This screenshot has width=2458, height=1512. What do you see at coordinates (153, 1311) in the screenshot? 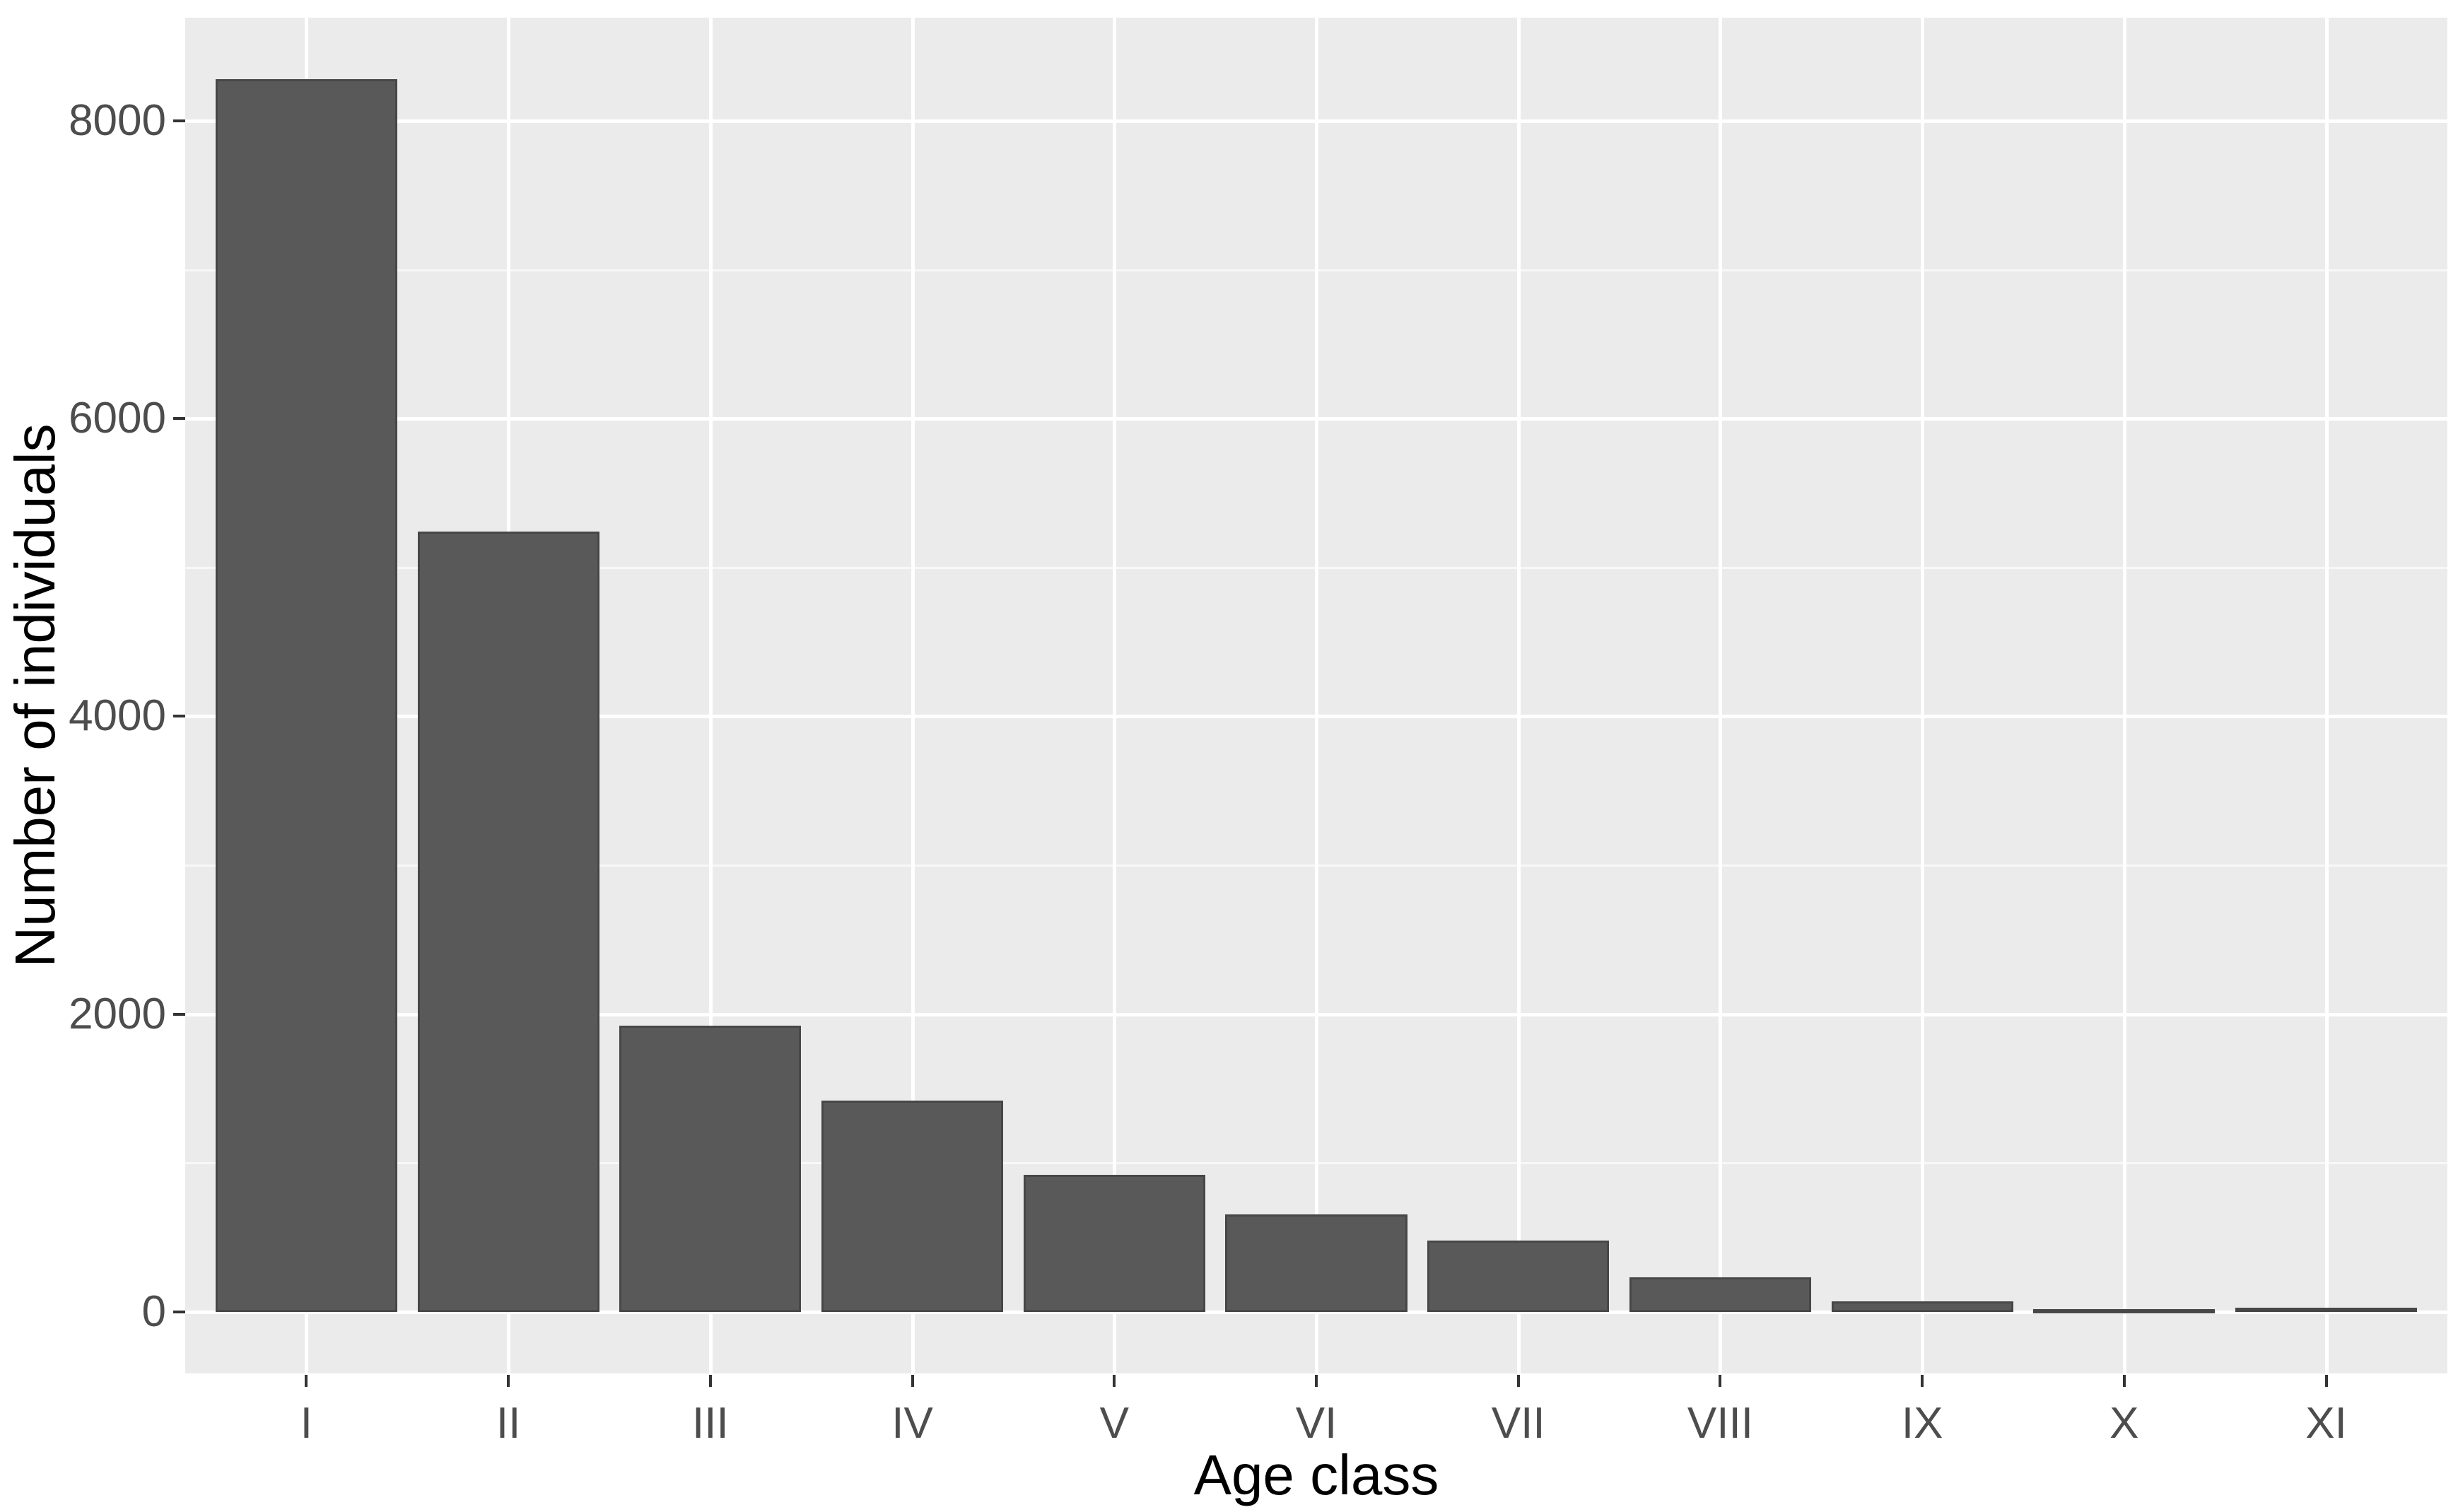
I see `y-tick-label: 0` at bounding box center [153, 1311].